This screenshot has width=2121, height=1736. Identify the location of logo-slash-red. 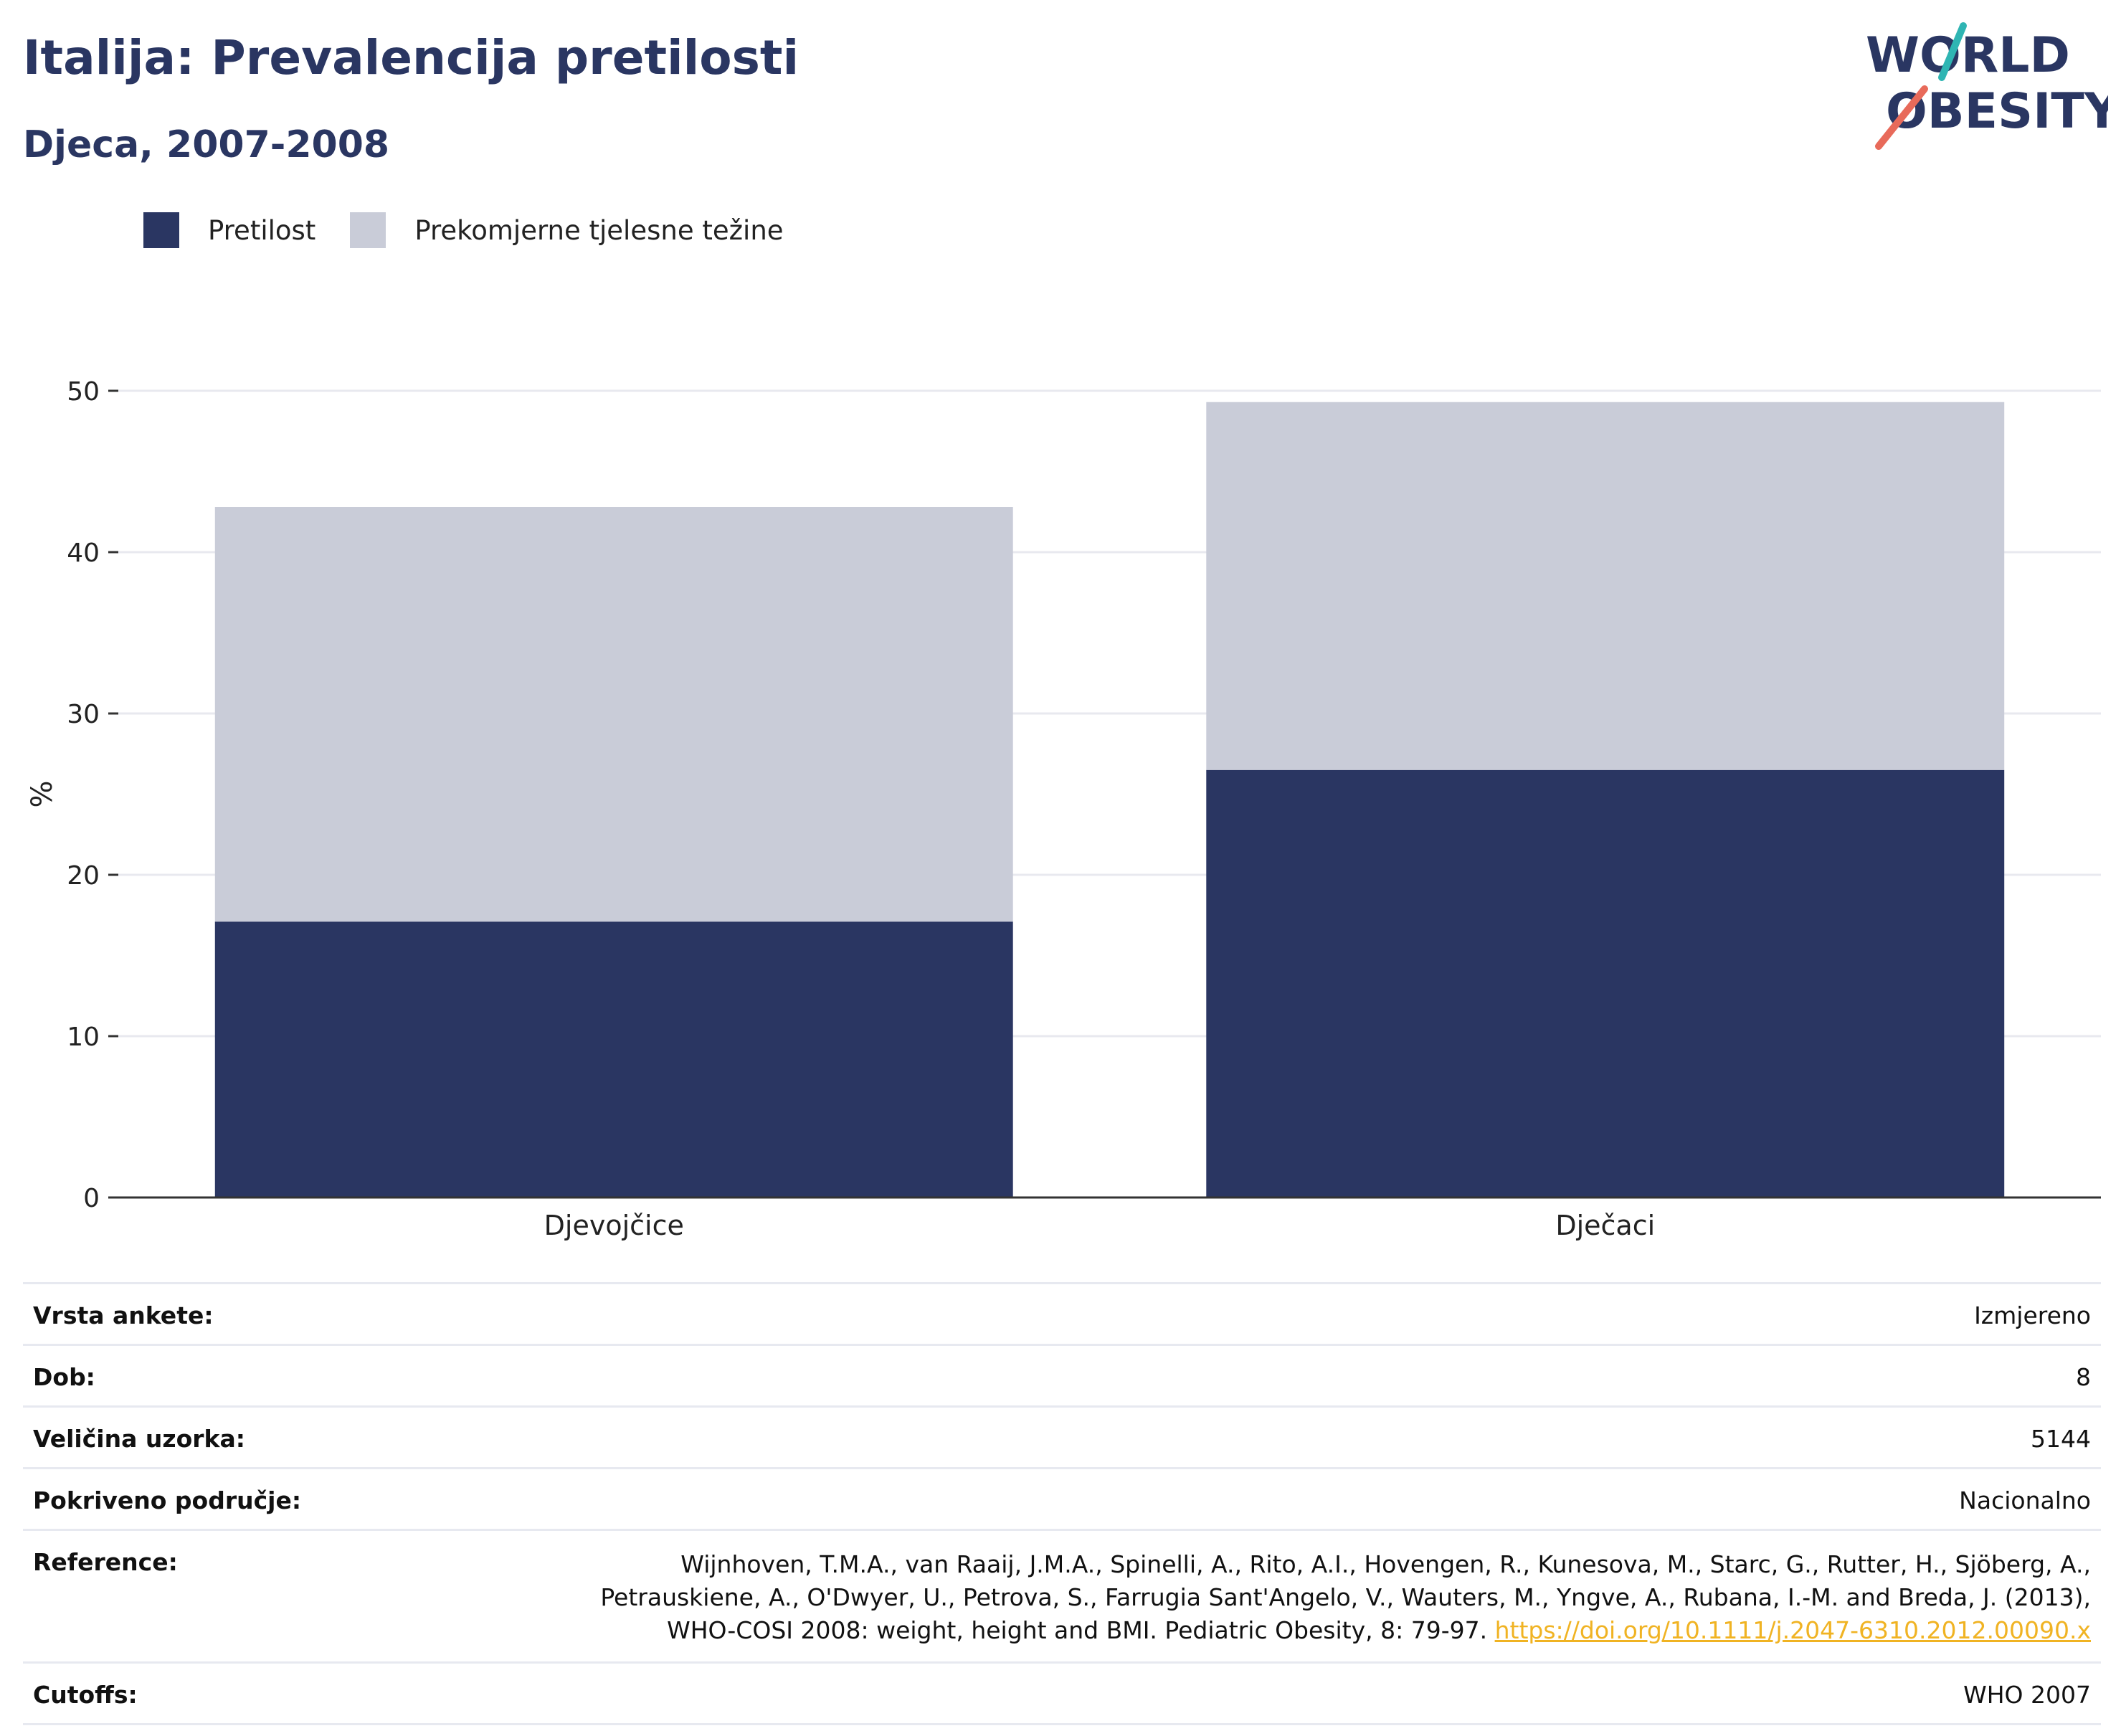
(1901, 117).